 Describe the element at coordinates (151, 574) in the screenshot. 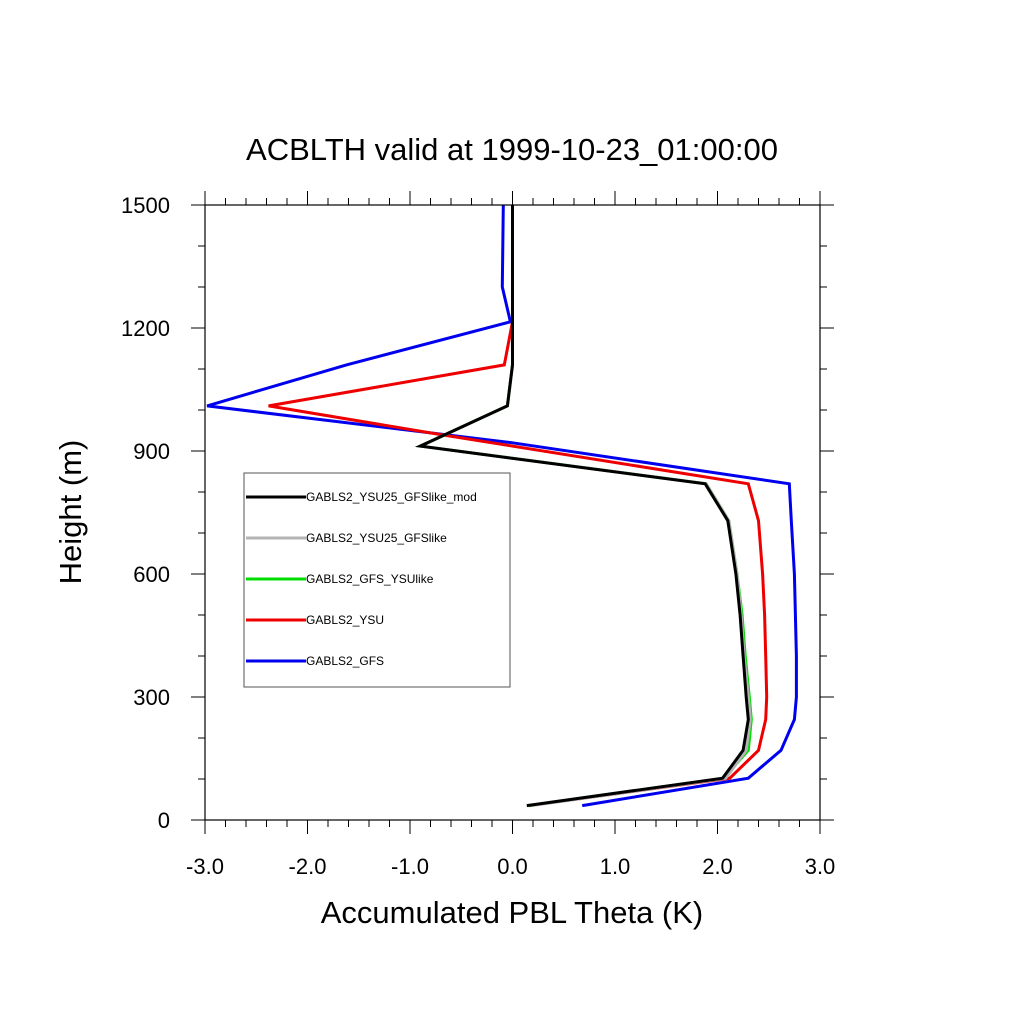

I see `y-tick-label: 600` at that location.